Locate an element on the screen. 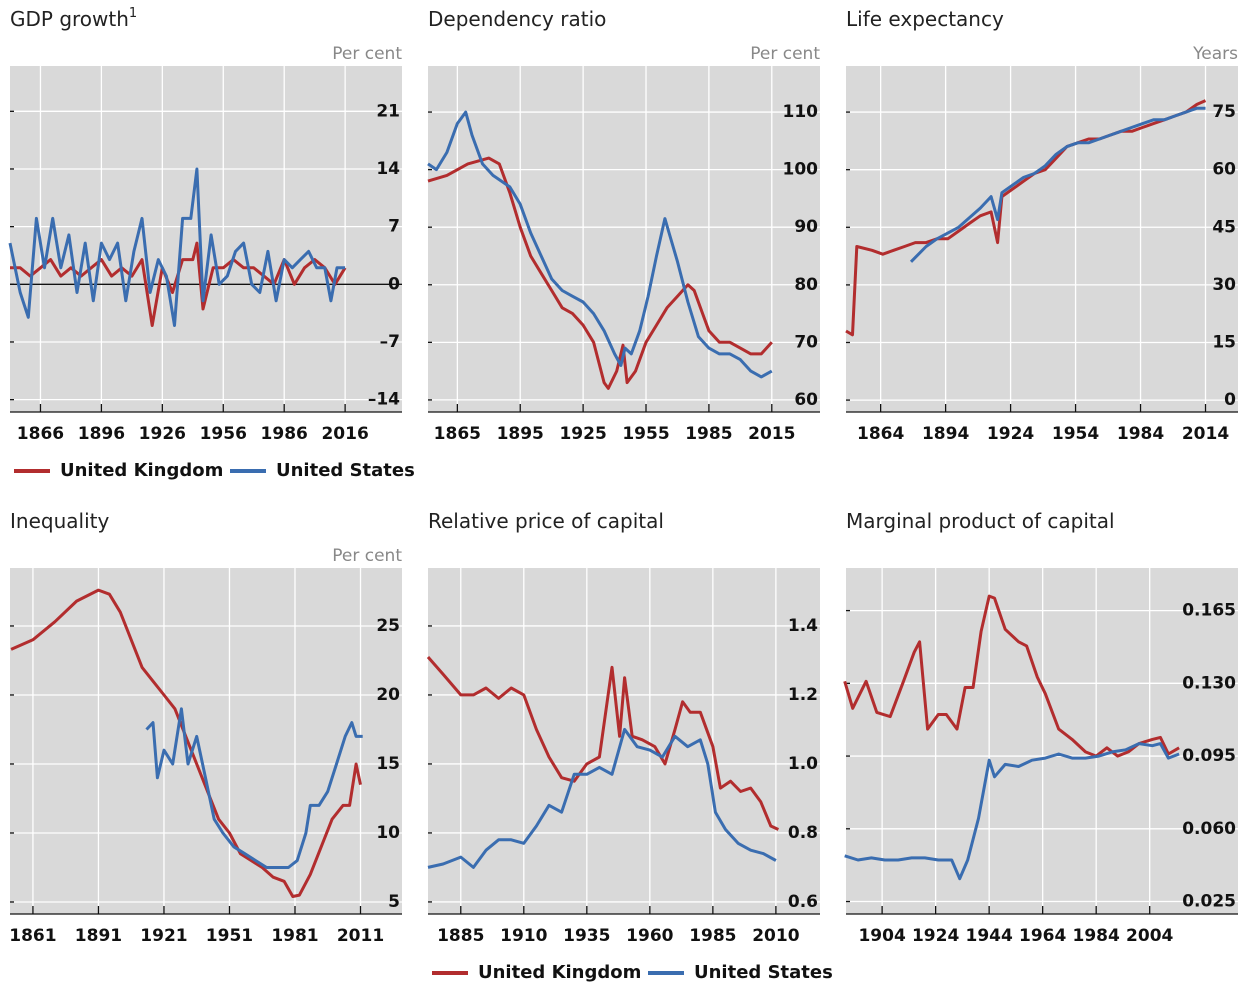  y-tick-label: 100 is located at coordinates (801, 170).